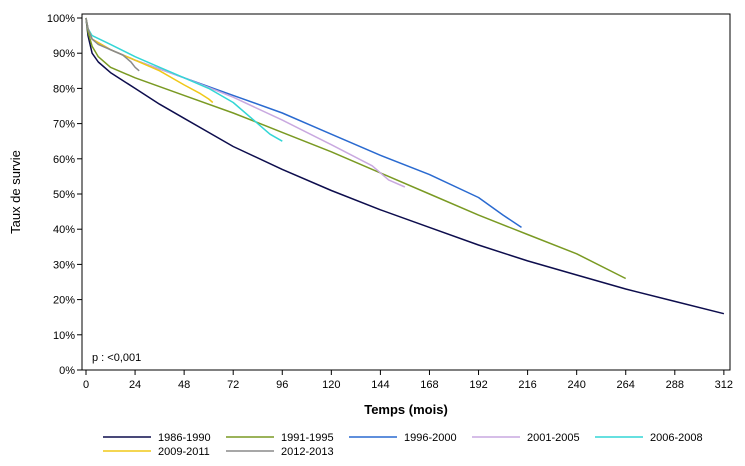  Describe the element at coordinates (429, 385) in the screenshot. I see `x-tick-label: 168` at that location.